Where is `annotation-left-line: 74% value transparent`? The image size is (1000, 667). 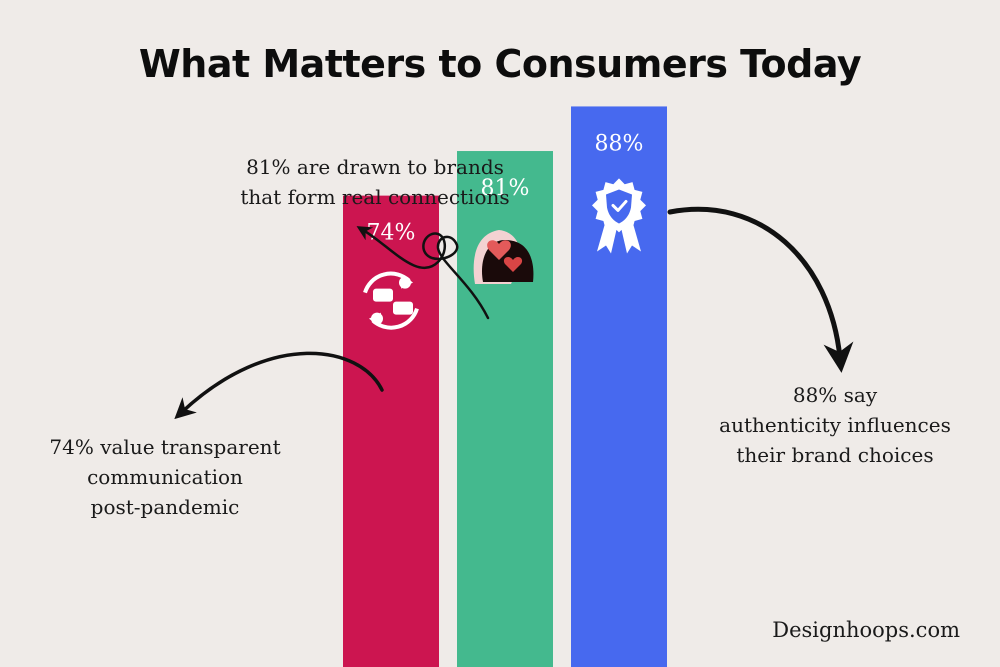
annotation-left-line: 74% value transparent is located at coordinates (165, 447).